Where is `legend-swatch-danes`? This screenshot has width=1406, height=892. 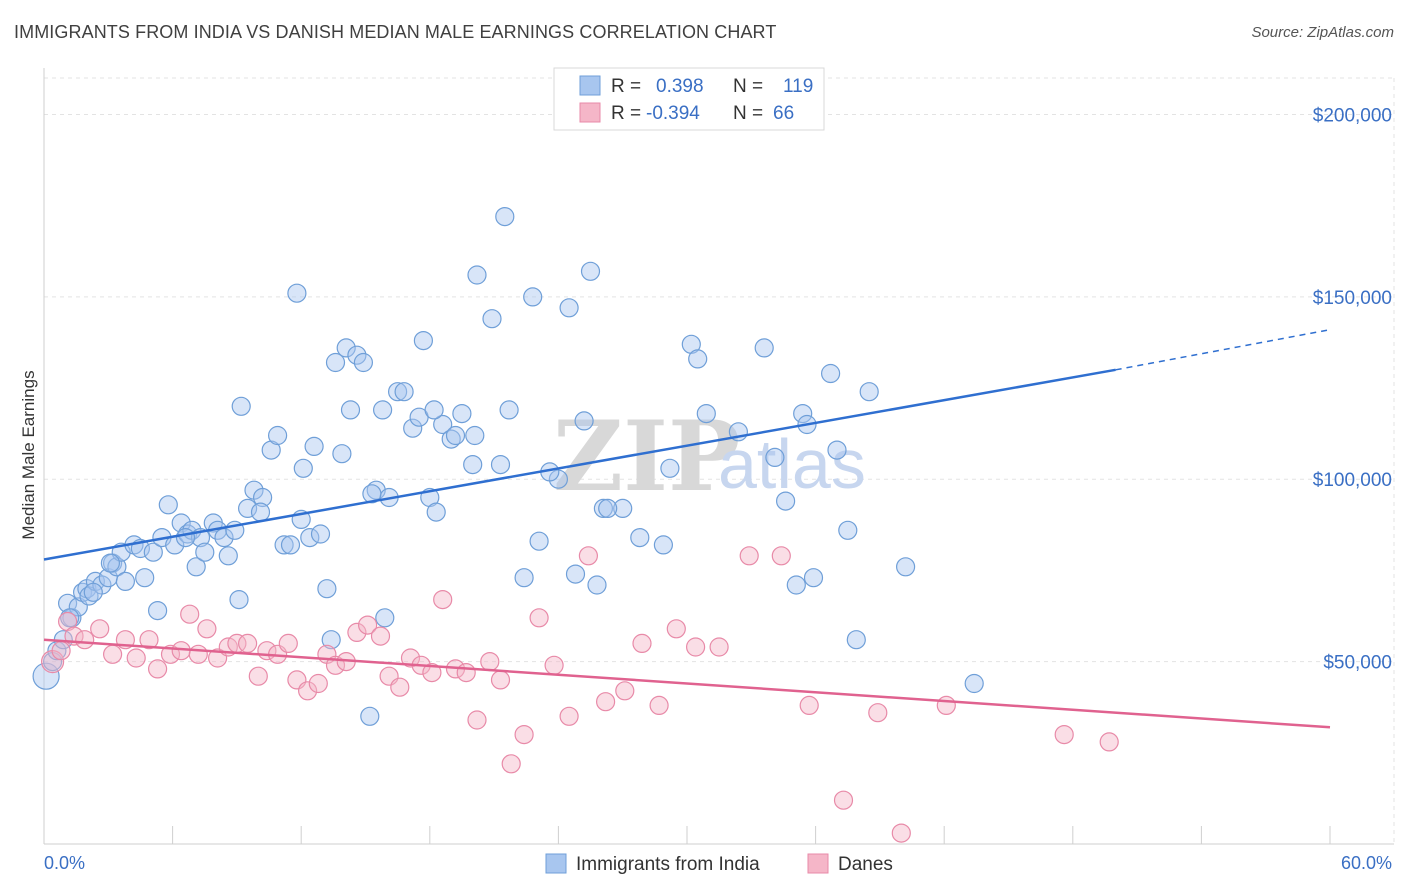
legend-swatch-danes is located at coordinates (590, 112).